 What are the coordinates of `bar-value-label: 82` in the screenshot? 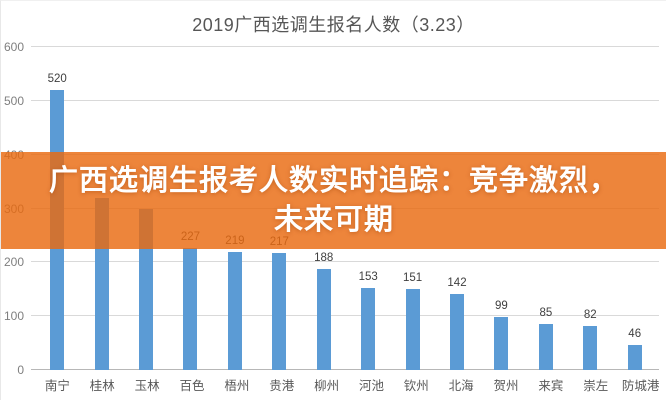 It's located at (590, 314).